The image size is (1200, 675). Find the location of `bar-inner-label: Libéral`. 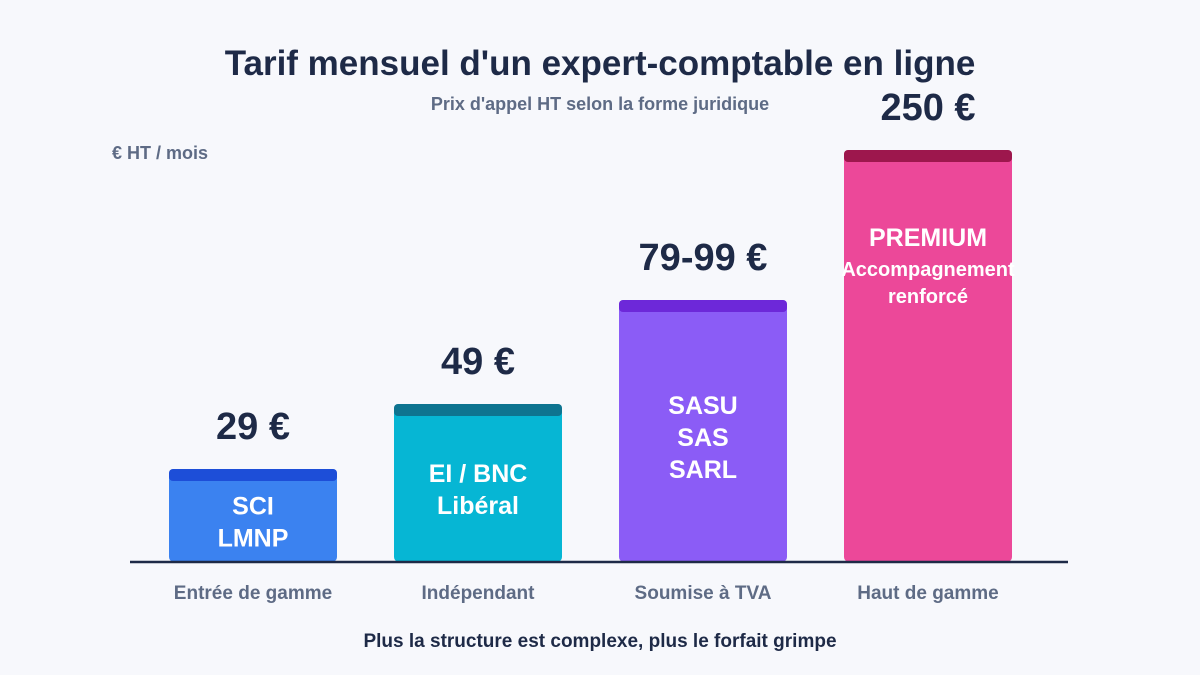

bar-inner-label: Libéral is located at coordinates (478, 506).